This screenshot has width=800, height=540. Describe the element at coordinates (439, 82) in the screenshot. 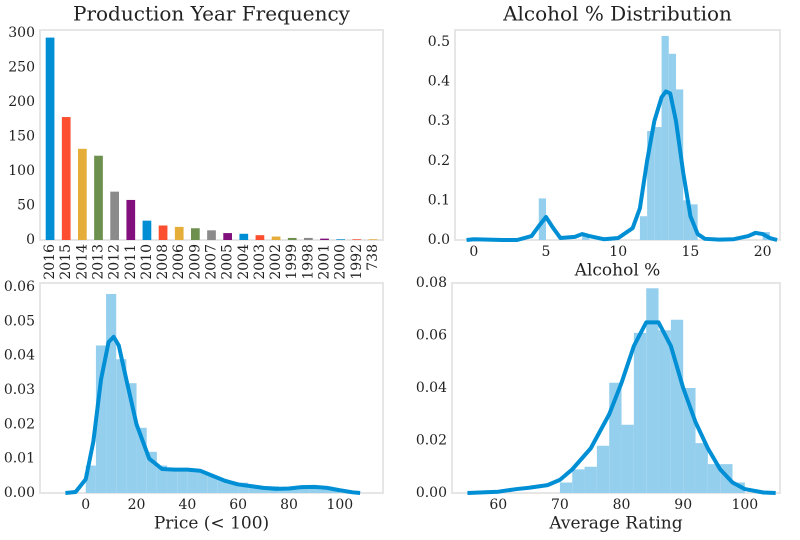

I see `y-tick-label: 0.4` at that location.